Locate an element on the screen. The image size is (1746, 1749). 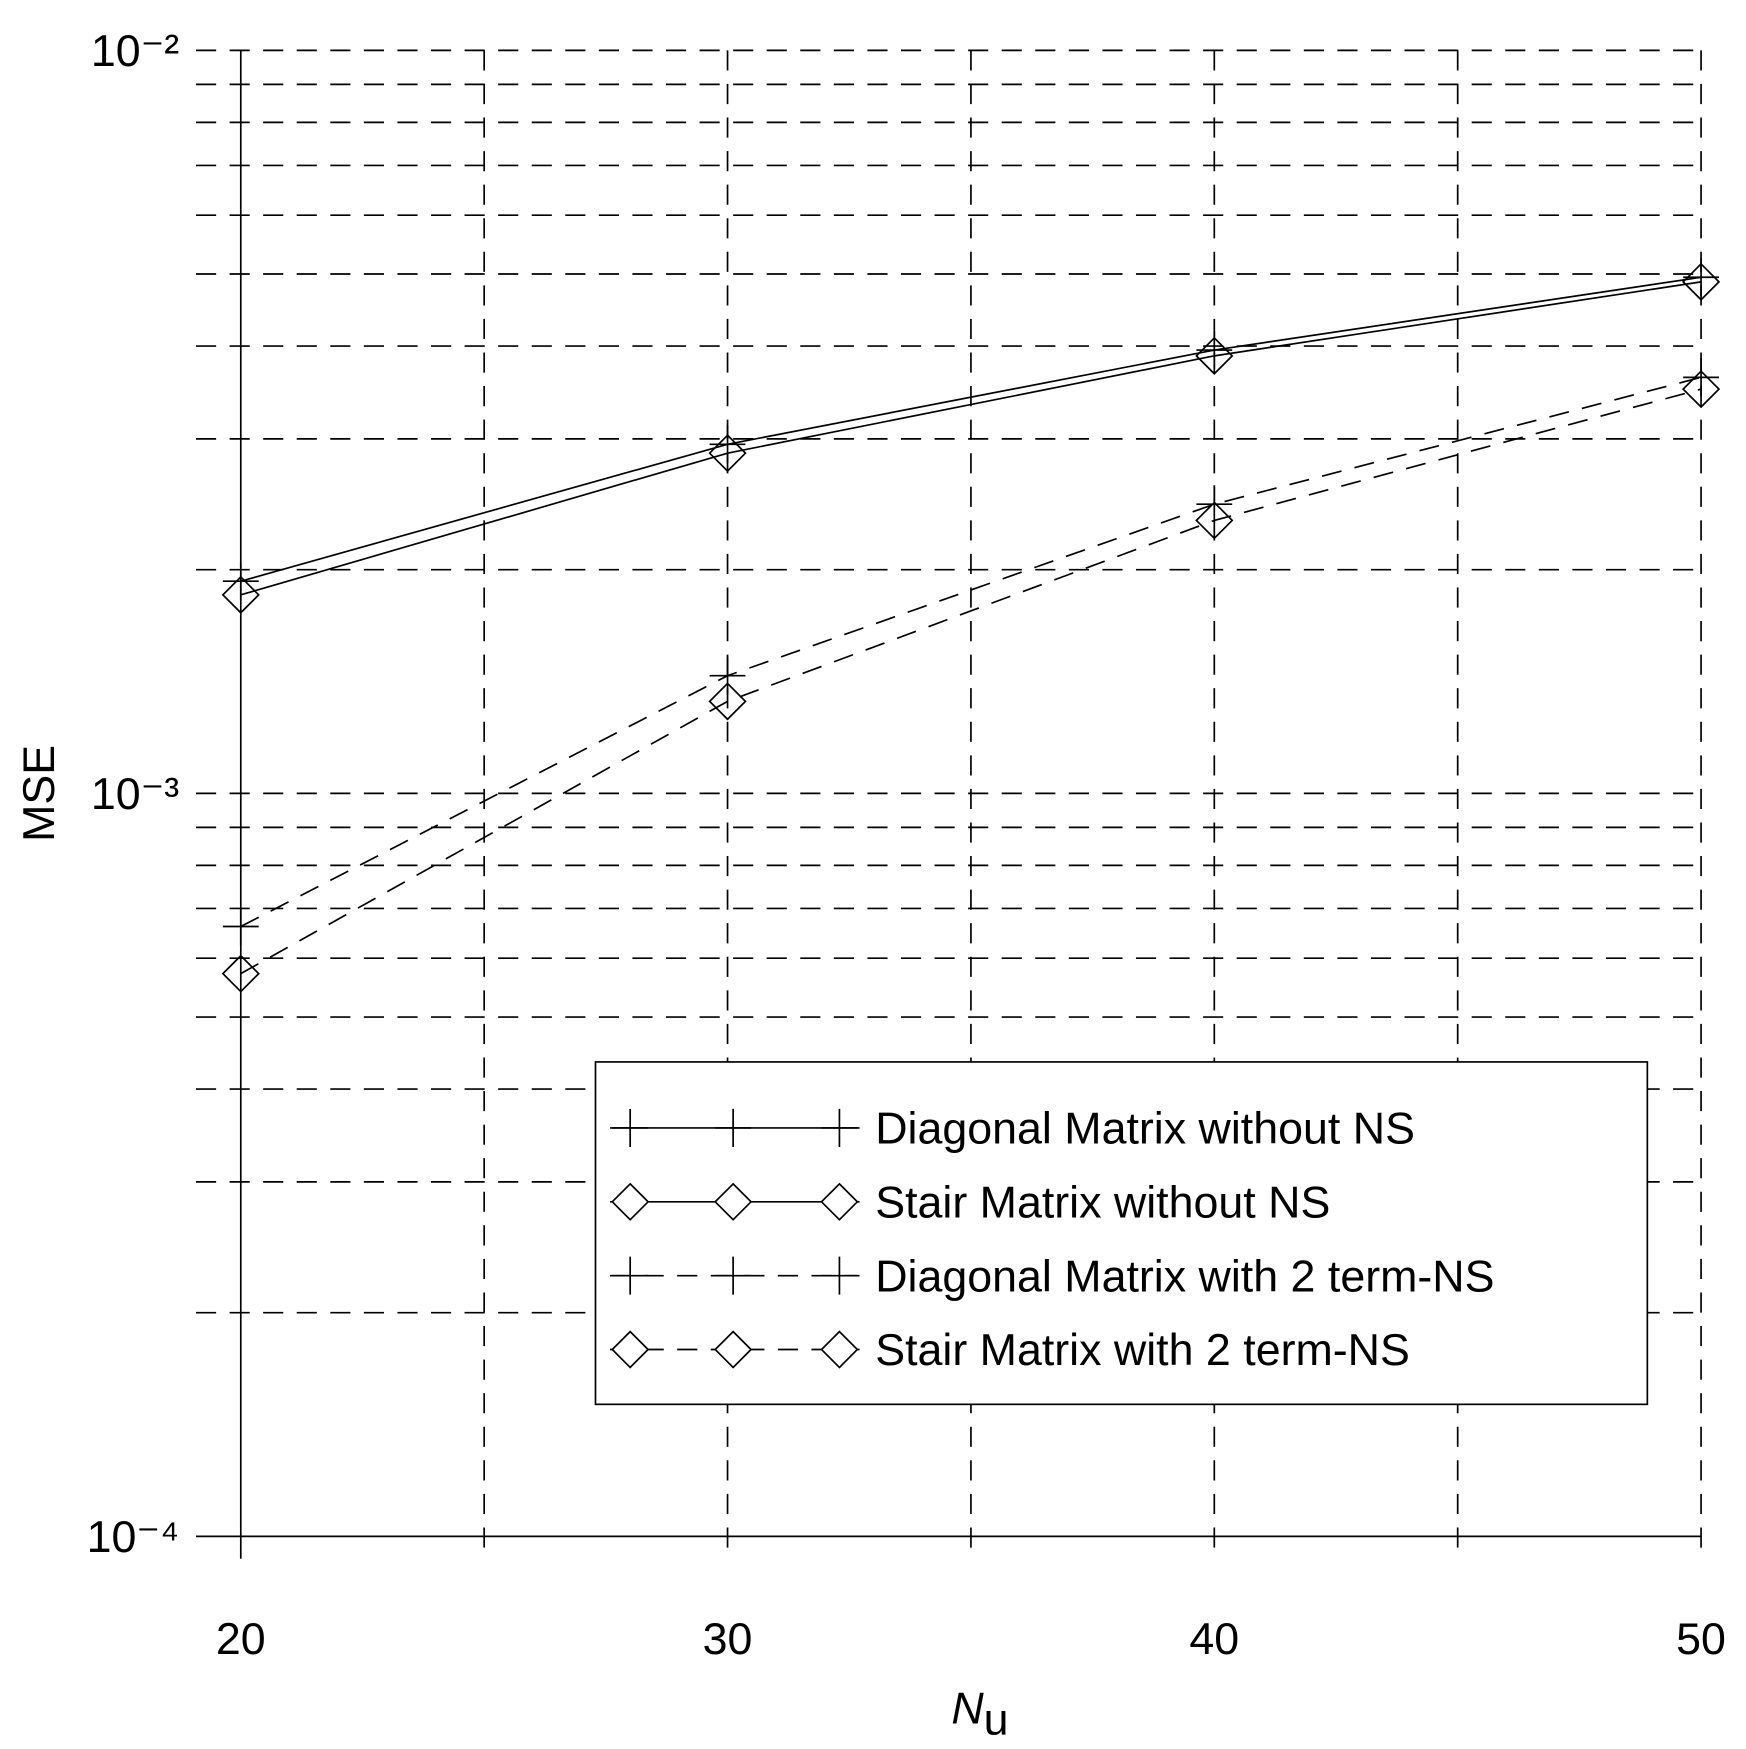
x-axis-label-sub: u is located at coordinates (996, 1719).